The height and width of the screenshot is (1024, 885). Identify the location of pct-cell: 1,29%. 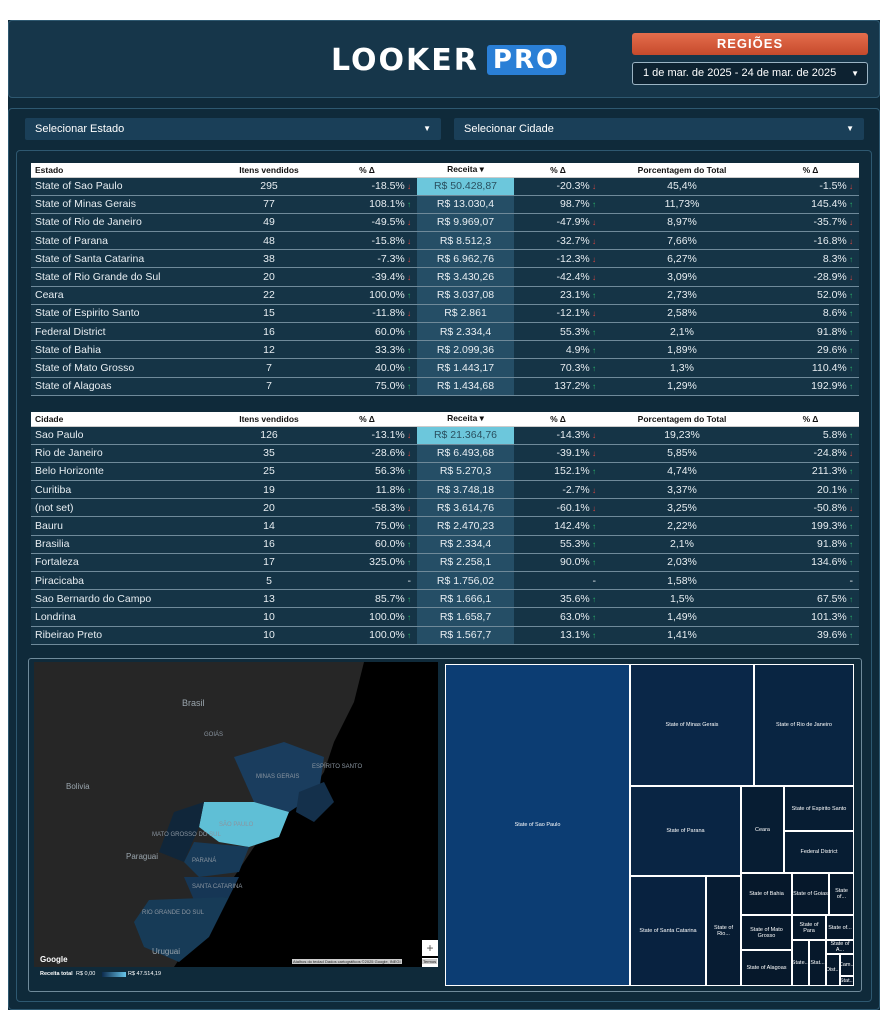
(682, 386).